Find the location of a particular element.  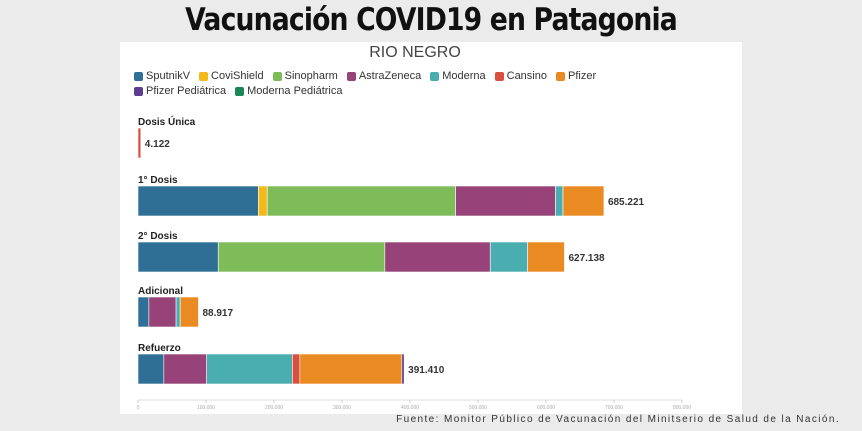

legend-item: Cansino is located at coordinates (520, 76).